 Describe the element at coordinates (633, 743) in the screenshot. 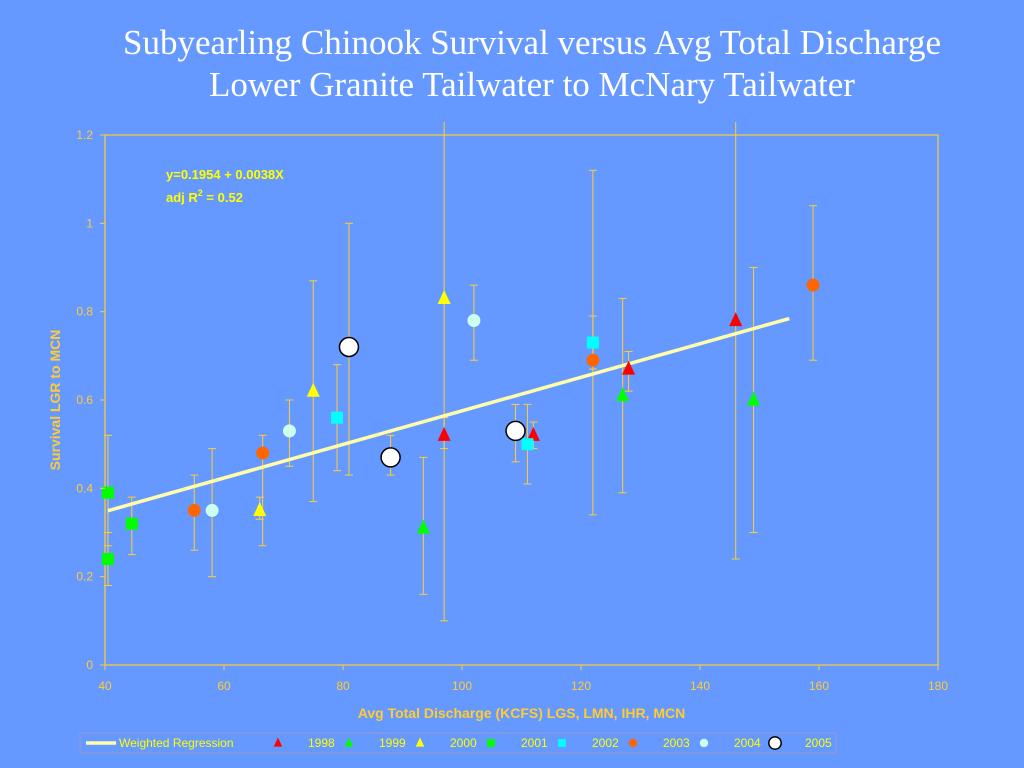

I see `legend-marker-2003` at that location.